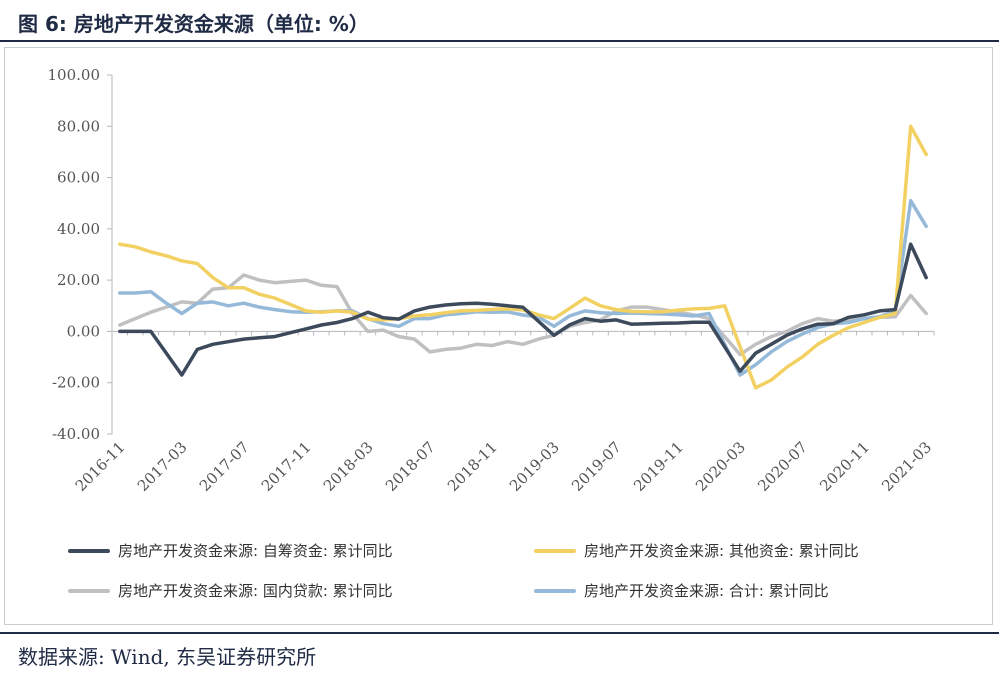 This screenshot has height=679, width=999. Describe the element at coordinates (100, 466) in the screenshot. I see `x-tick-label: 2016-11` at that location.